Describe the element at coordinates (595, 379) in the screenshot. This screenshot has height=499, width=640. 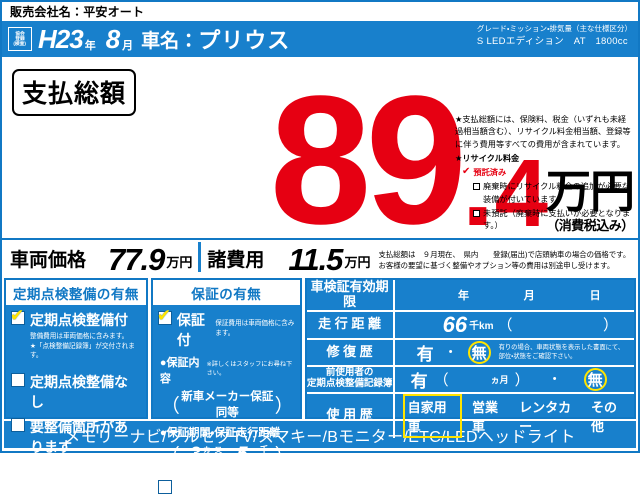
I see `prev-record-no-selected: 無` at that location.